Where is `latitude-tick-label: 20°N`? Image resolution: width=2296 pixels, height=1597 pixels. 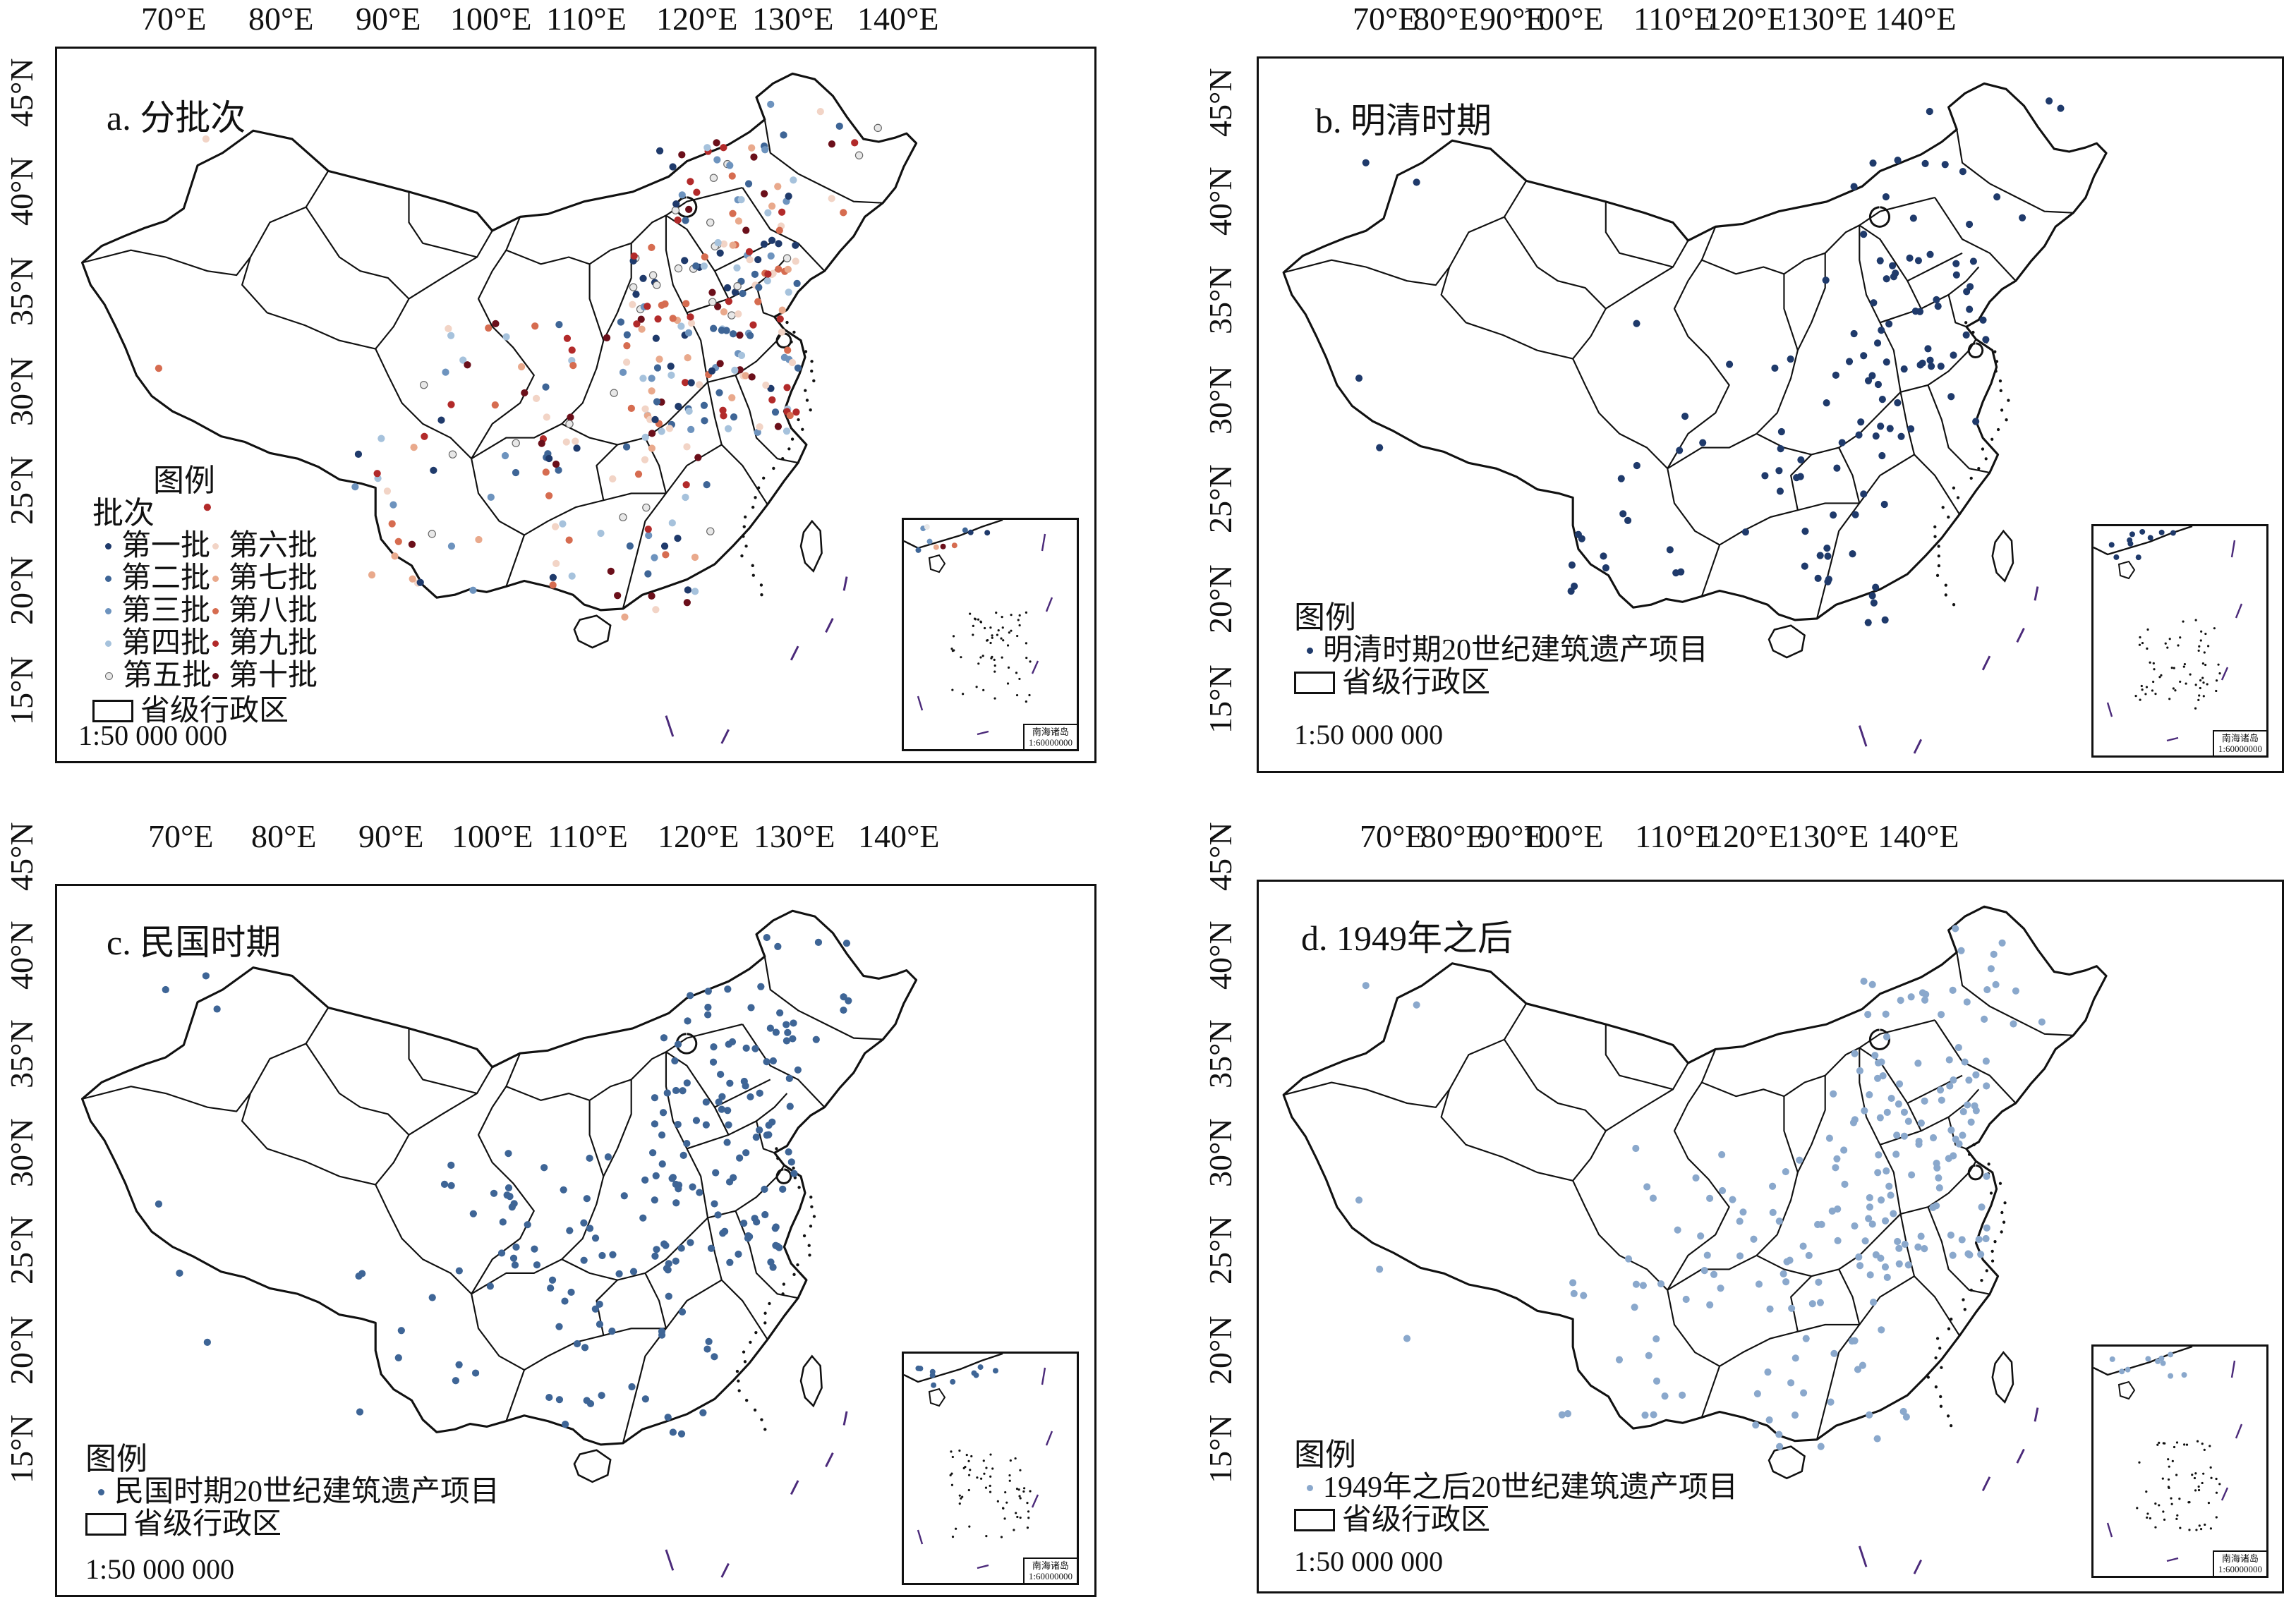 latitude-tick-label: 20°N is located at coordinates (1220, 1350).